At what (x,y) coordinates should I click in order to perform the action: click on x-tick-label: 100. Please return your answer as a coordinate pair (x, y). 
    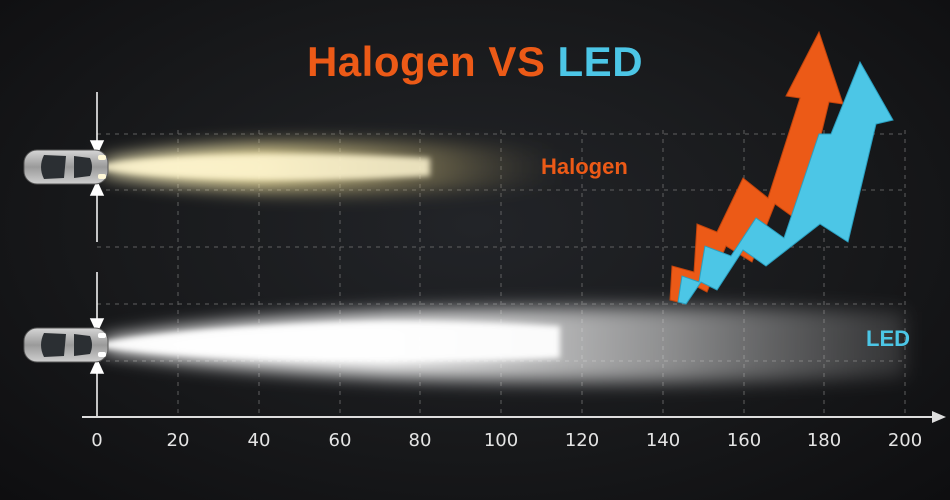
    Looking at the image, I should click on (501, 440).